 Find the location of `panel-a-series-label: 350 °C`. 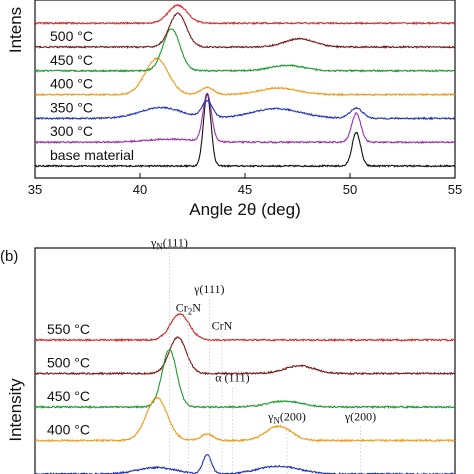

panel-a-series-label: 350 °C is located at coordinates (71, 107).